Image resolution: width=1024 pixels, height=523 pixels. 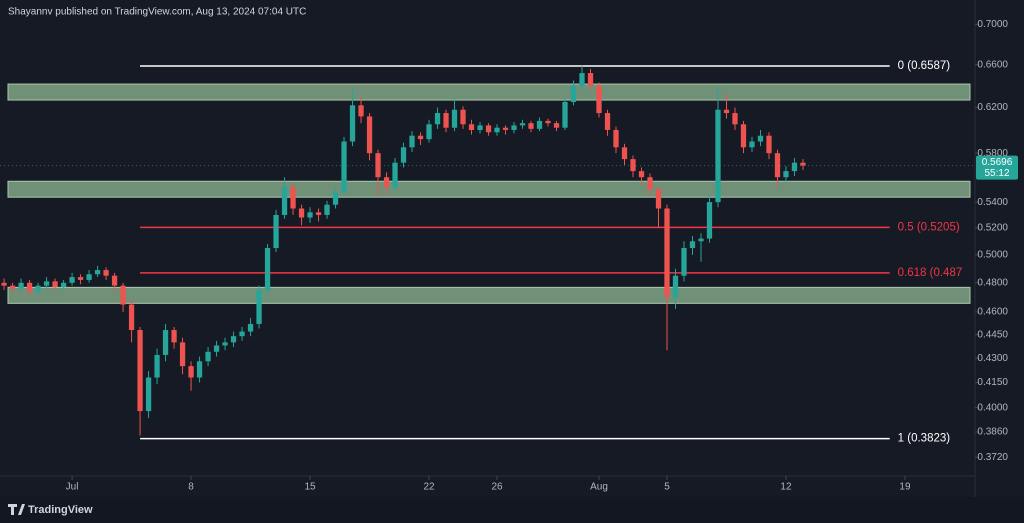 I want to click on x-tick-label: 19, so click(x=905, y=487).